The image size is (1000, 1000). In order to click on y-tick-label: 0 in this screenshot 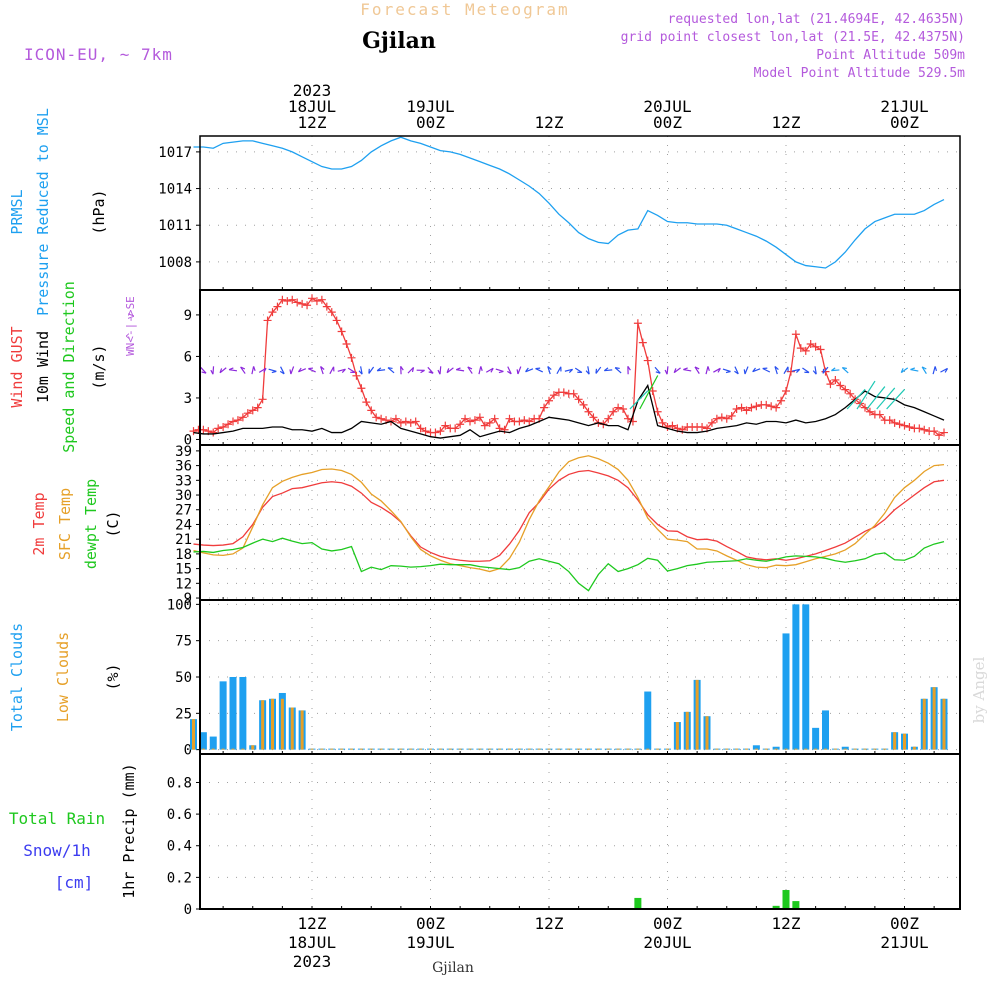, I will do `click(188, 751)`.